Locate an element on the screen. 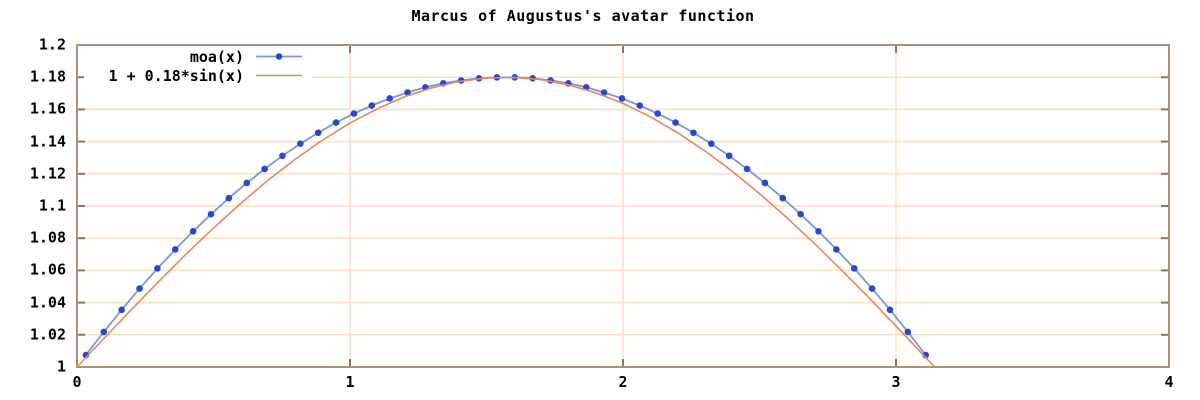 The image size is (1200, 400). legend-sample-linespoints is located at coordinates (279, 56).